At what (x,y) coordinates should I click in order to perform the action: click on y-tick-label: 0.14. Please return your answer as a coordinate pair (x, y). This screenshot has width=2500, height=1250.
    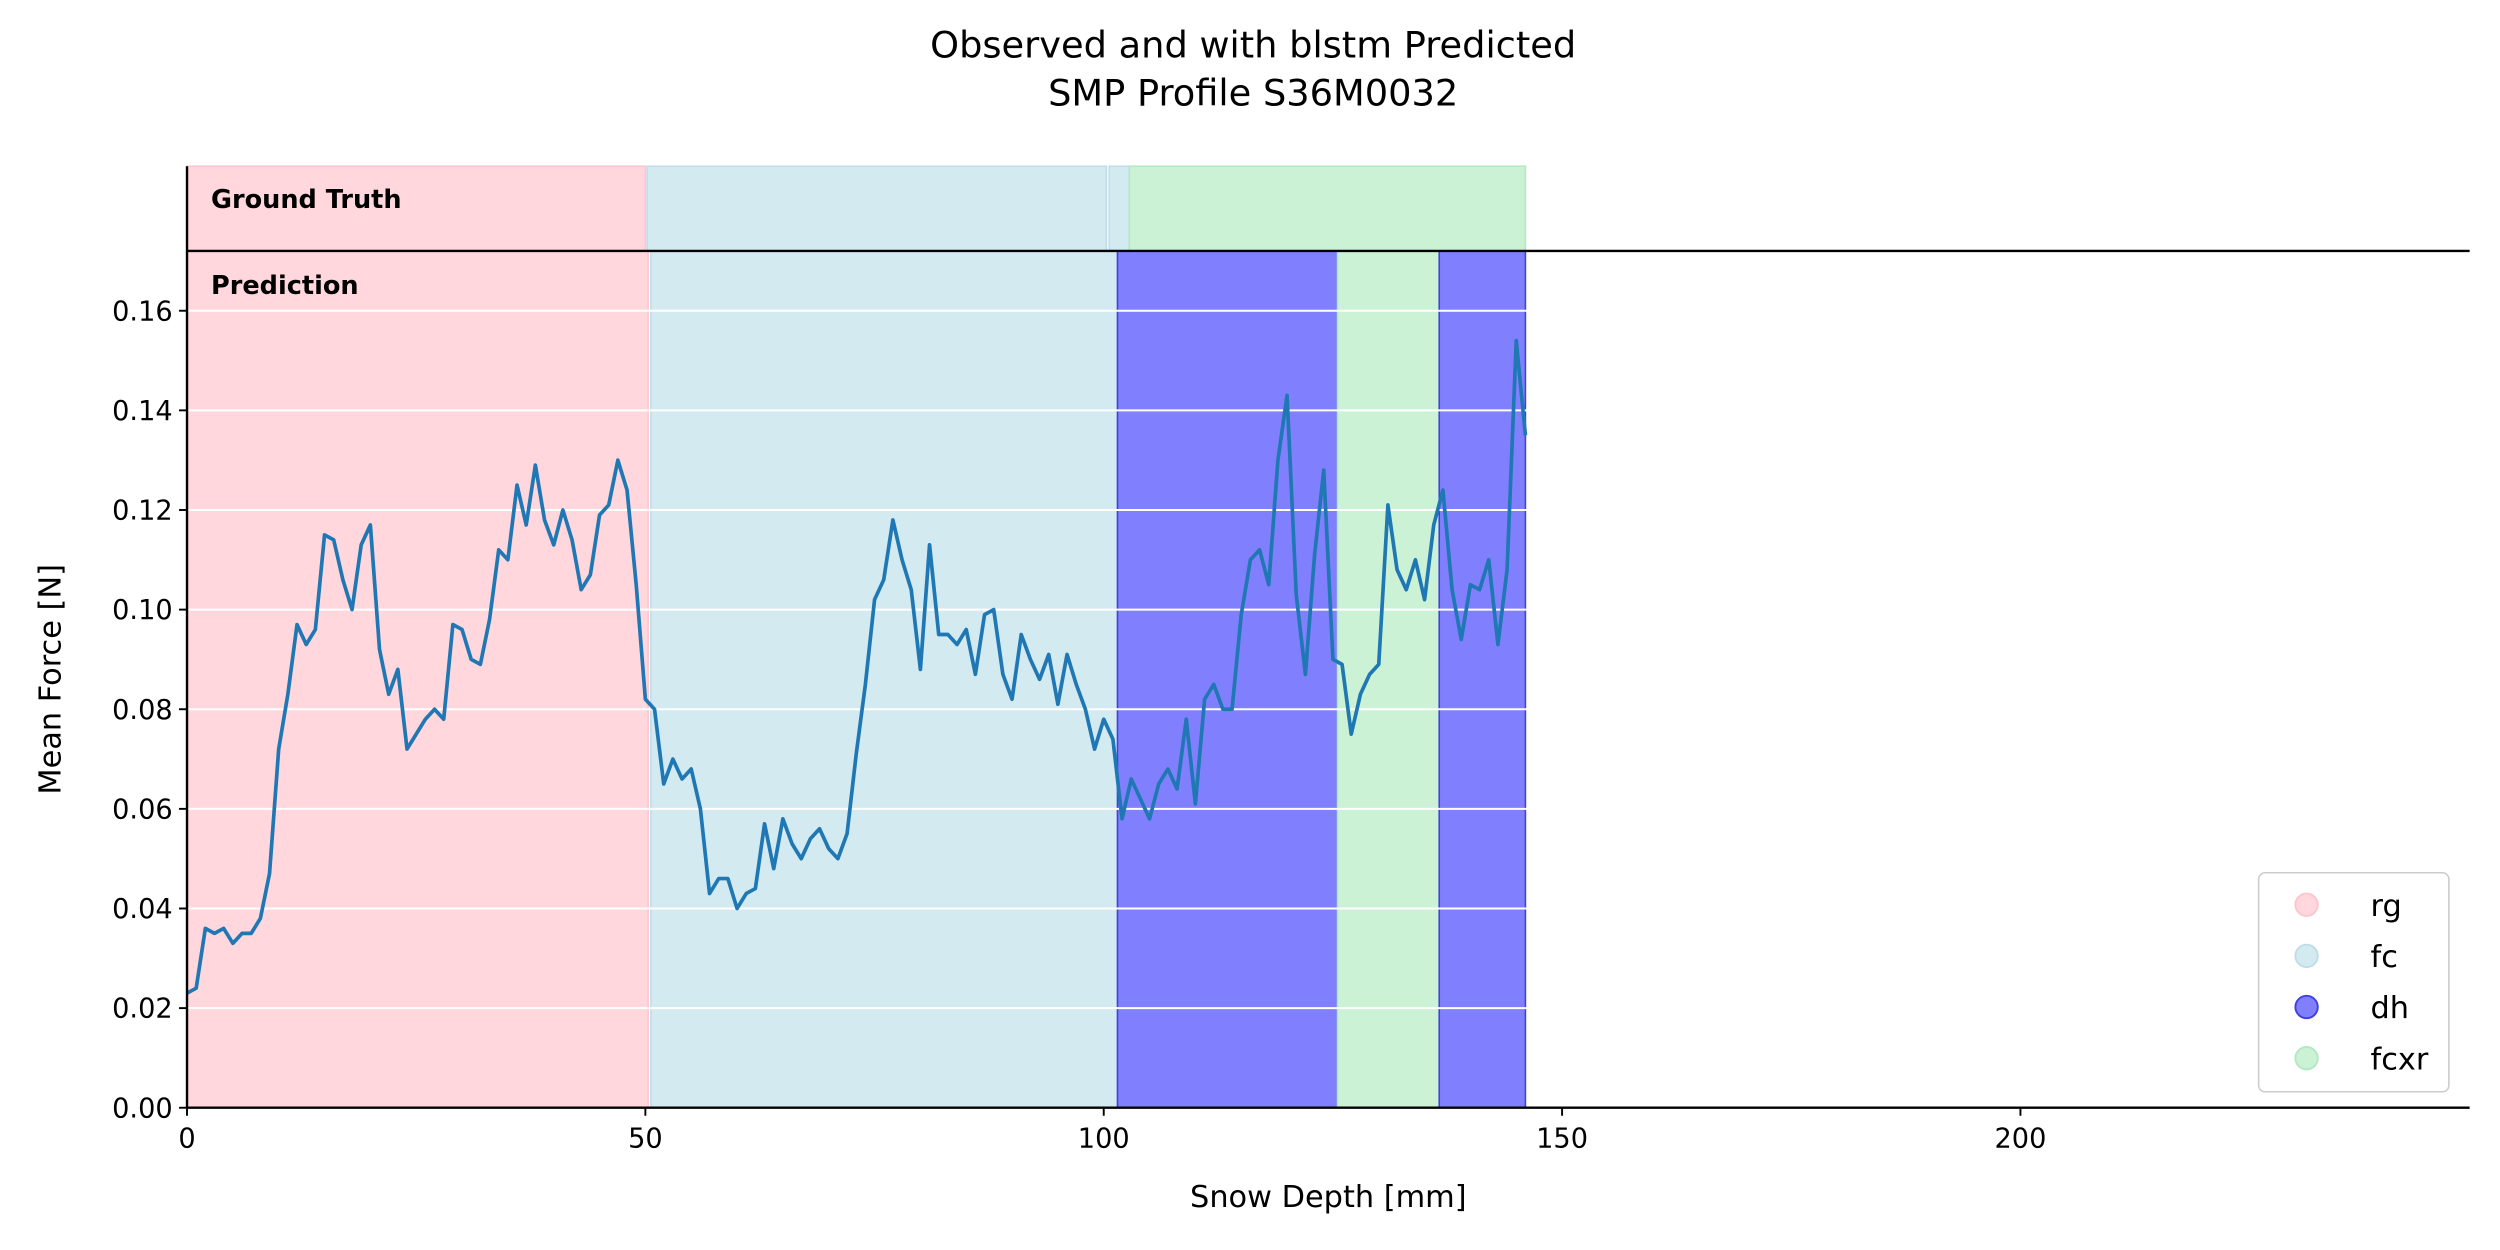
    Looking at the image, I should click on (142, 411).